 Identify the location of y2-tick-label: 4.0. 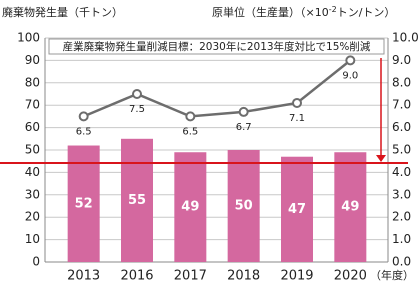
(401, 172).